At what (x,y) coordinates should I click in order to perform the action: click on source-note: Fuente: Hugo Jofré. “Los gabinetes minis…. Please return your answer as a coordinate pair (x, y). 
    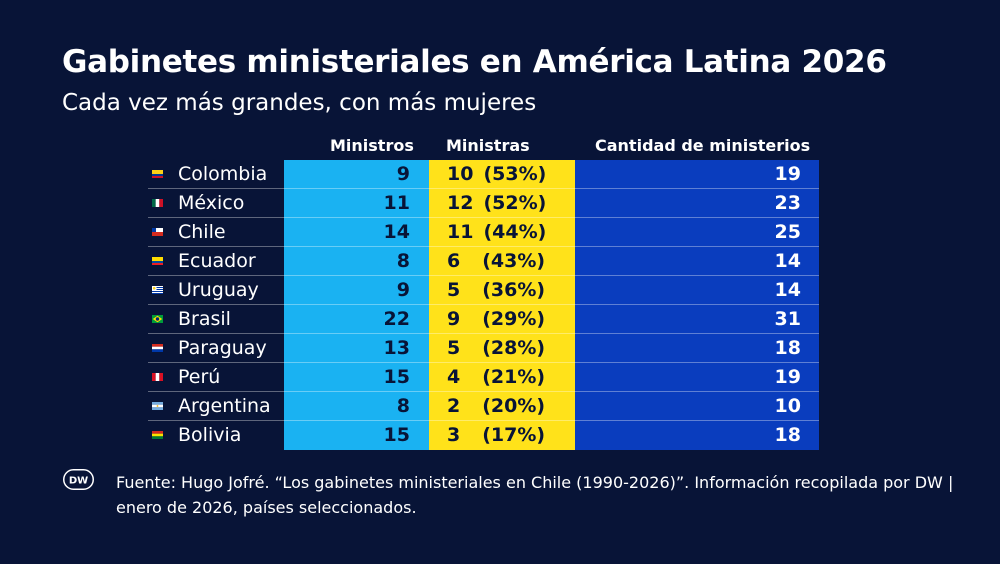
    Looking at the image, I should click on (535, 495).